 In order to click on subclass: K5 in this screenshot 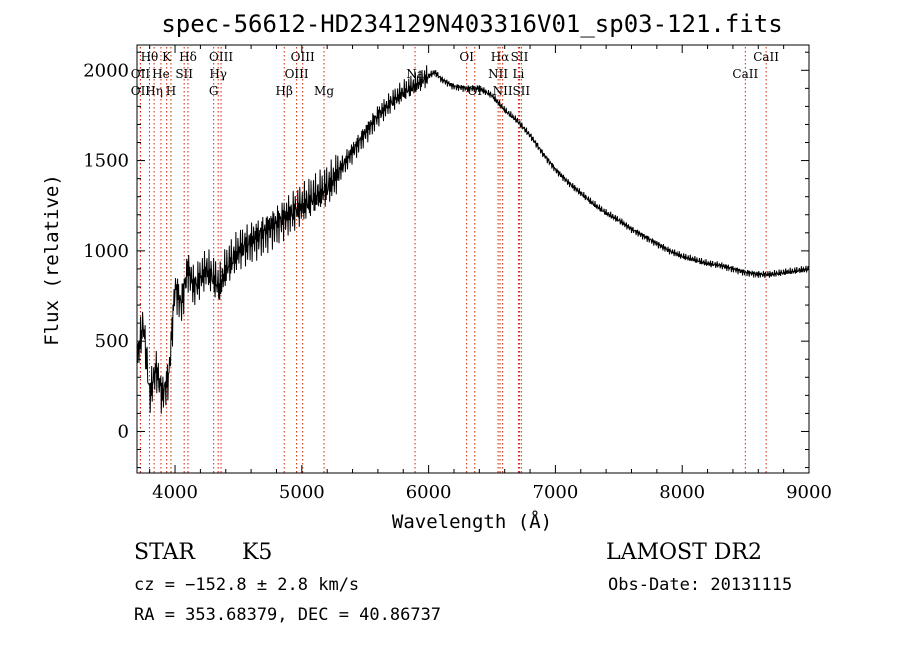, I will do `click(257, 552)`.